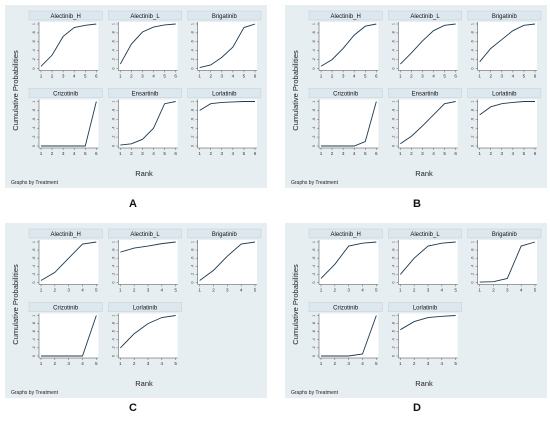 This screenshot has width=550, height=424. I want to click on subplot-Alectinib_H: Alectinib_H 0 .2 .4 .6 .8 1 1 2 3 4 5 6, so click(345, 44).